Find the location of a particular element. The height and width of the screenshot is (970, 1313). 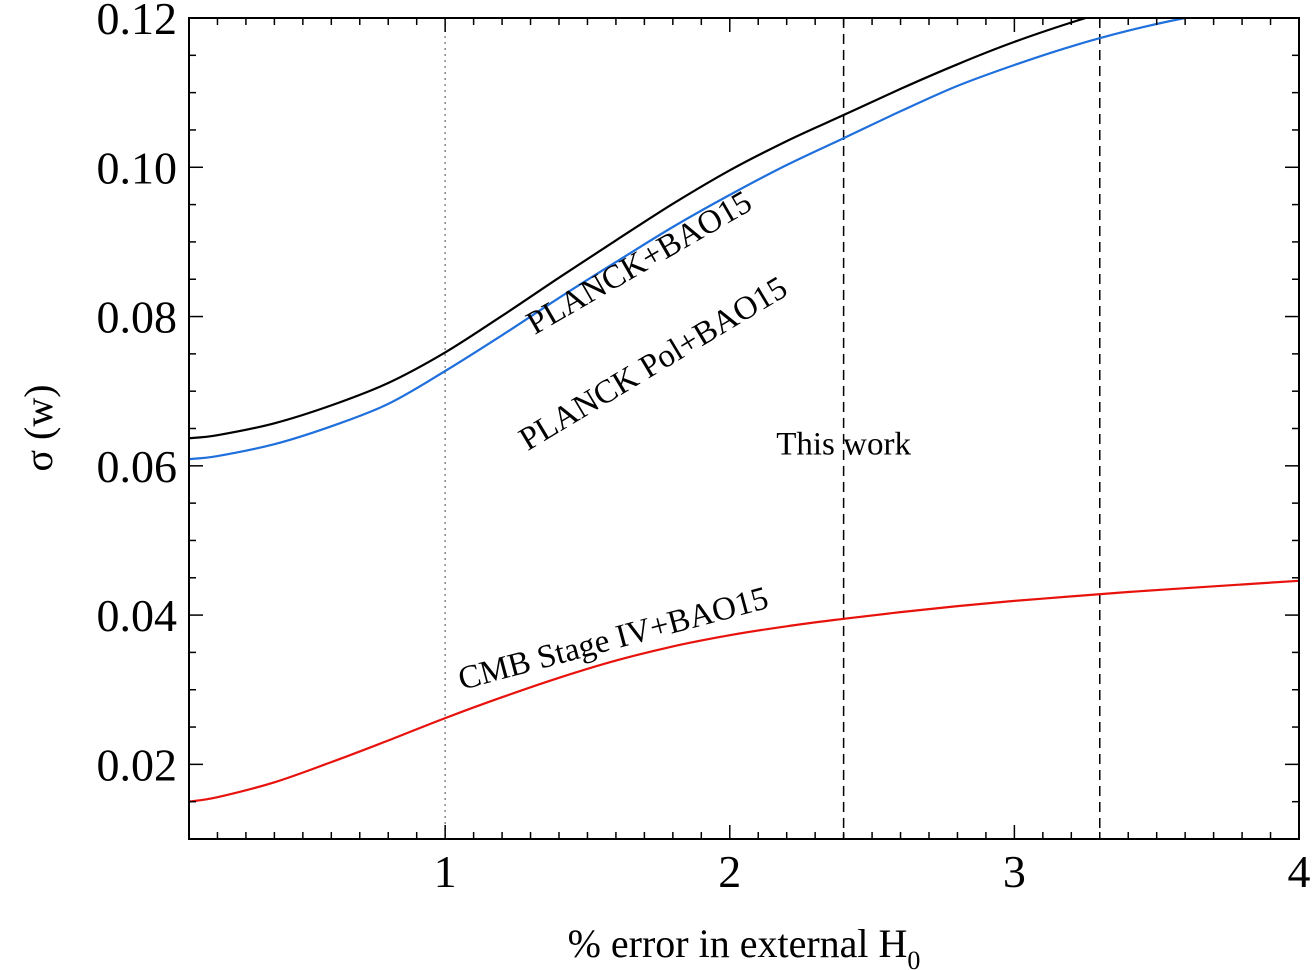

x-tick-label: 3 is located at coordinates (1014, 871).